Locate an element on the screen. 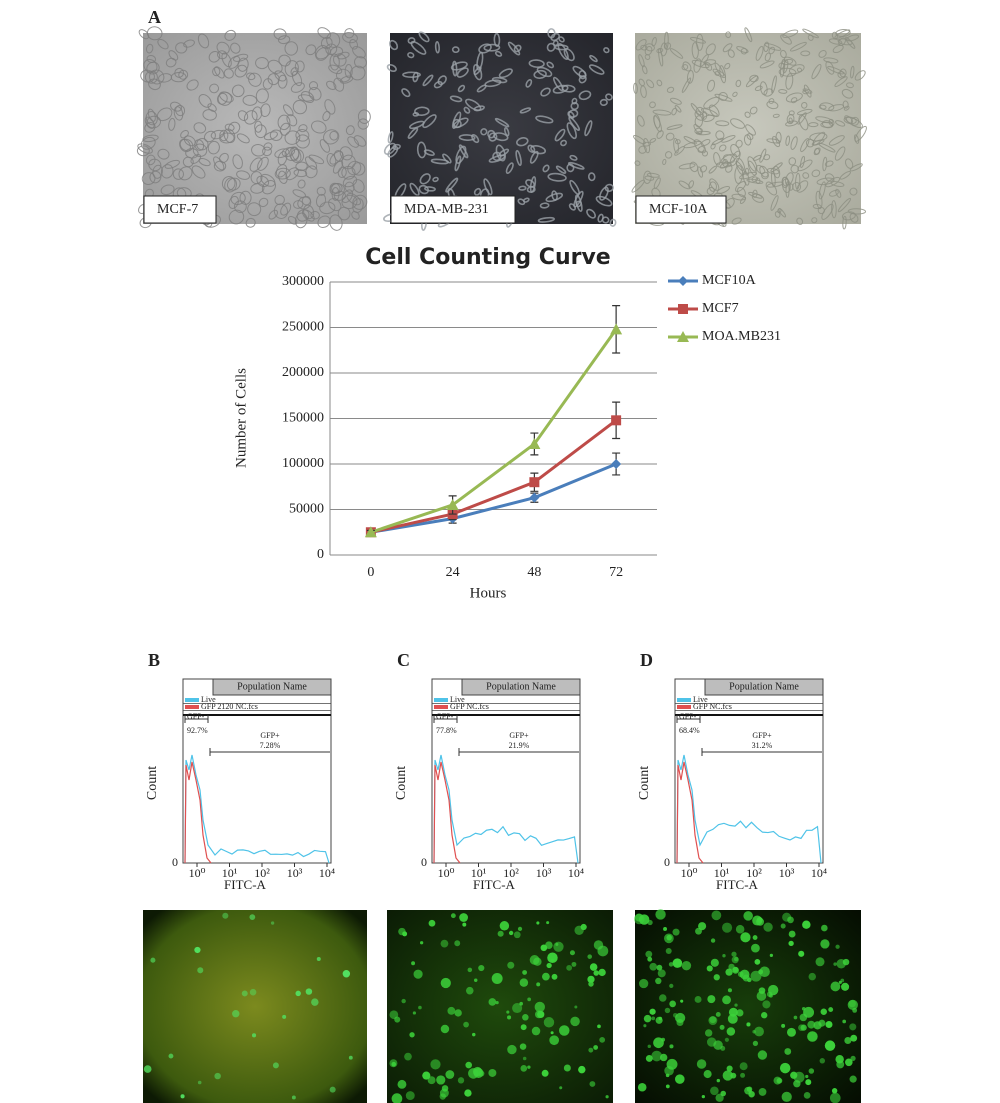 The height and width of the screenshot is (1103, 1000). micrograph is located at coordinates (748, 128).